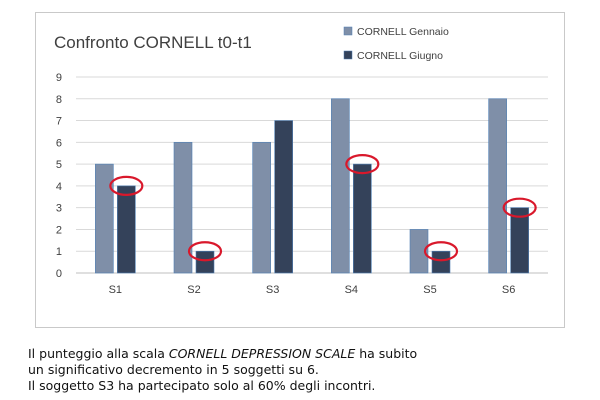  Describe the element at coordinates (403, 32) in the screenshot. I see `legend-label: CORNELL Gennaio` at that location.